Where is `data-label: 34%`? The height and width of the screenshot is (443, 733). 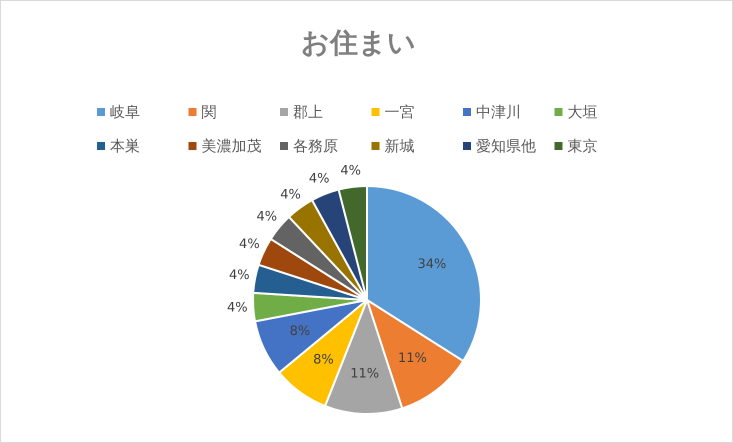
data-label: 34% is located at coordinates (431, 264).